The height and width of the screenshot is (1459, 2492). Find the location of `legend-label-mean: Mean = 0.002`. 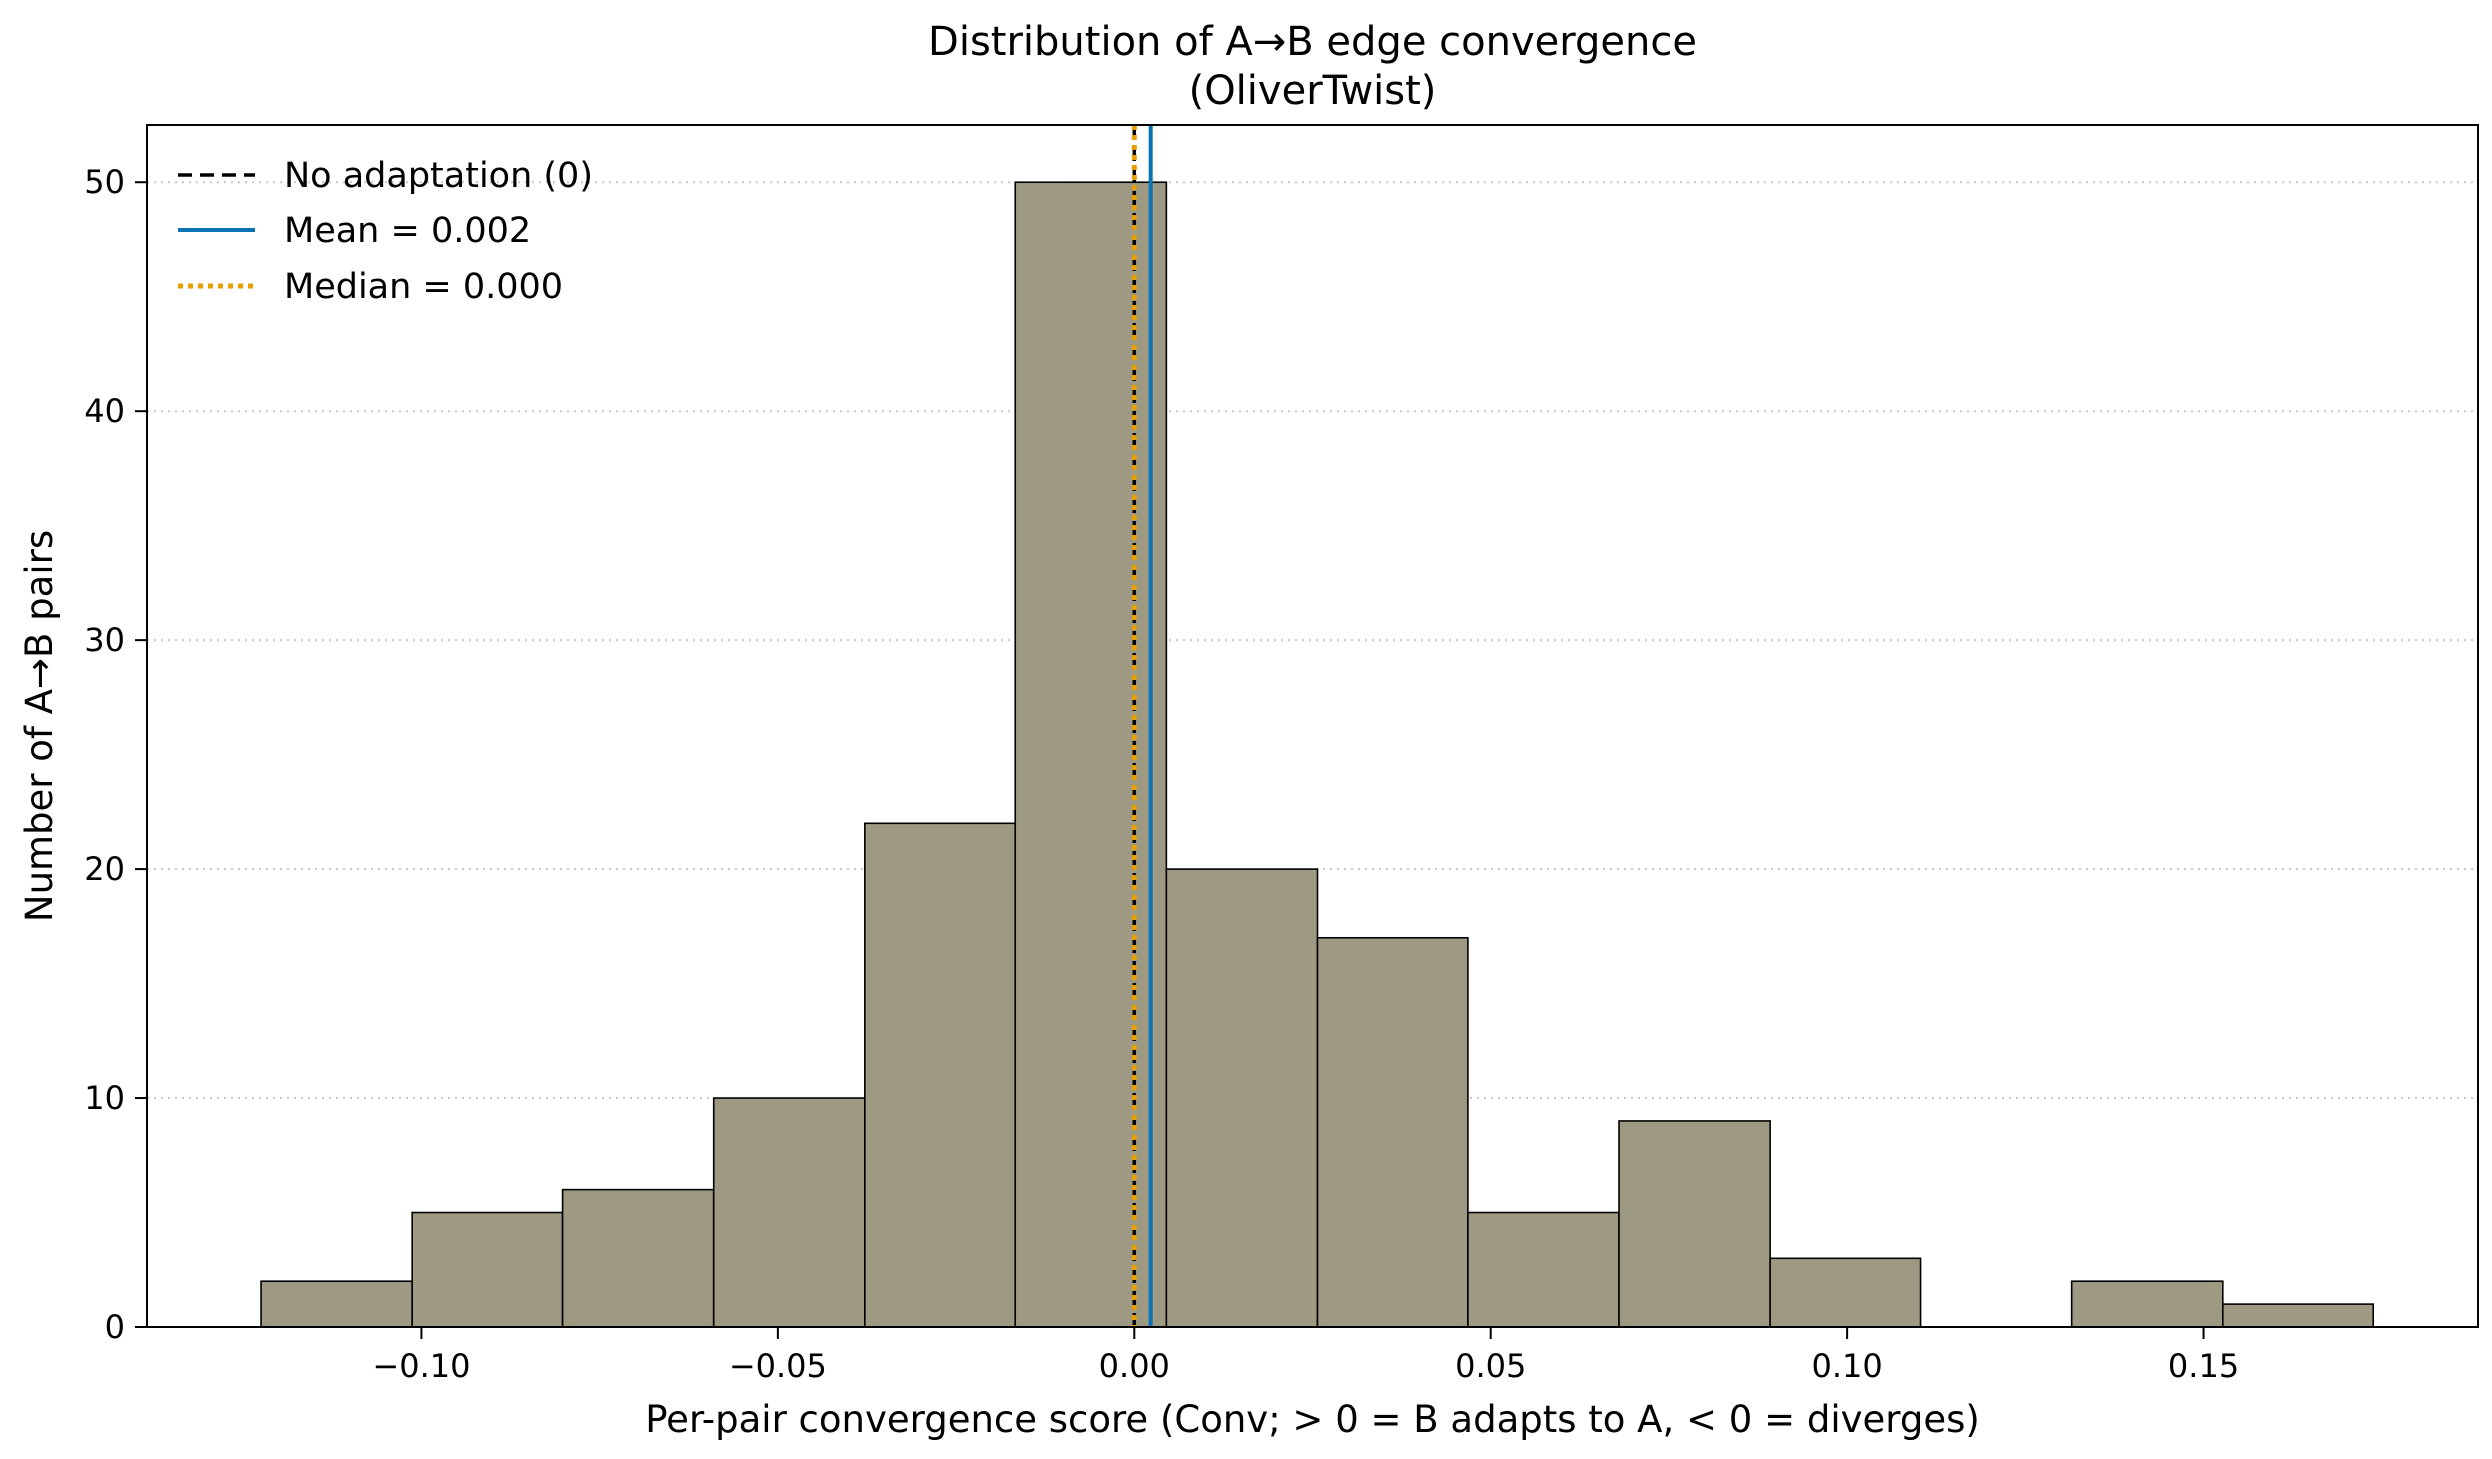

legend-label-mean: Mean = 0.002 is located at coordinates (407, 231).